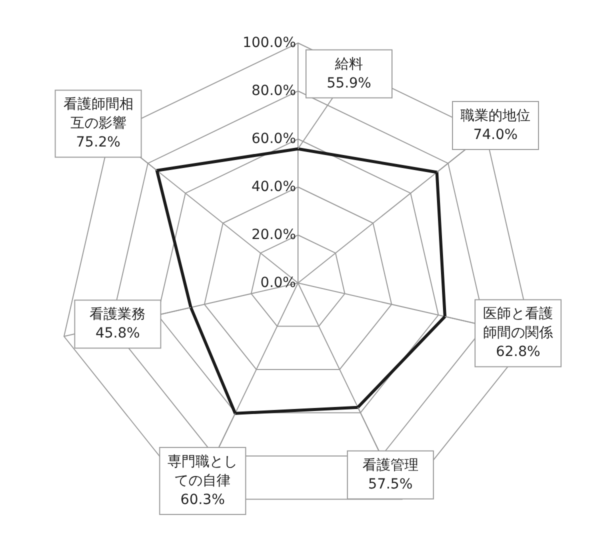 This screenshot has width=591, height=541. Describe the element at coordinates (495, 135) in the screenshot. I see `data-label: 74.0%` at that location.